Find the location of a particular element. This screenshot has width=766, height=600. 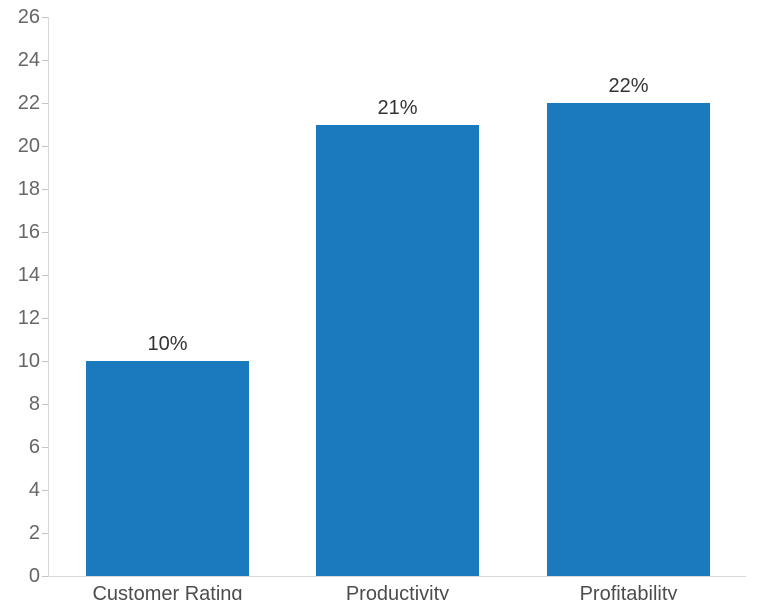

y-tick-label: 14 is located at coordinates (28, 275).